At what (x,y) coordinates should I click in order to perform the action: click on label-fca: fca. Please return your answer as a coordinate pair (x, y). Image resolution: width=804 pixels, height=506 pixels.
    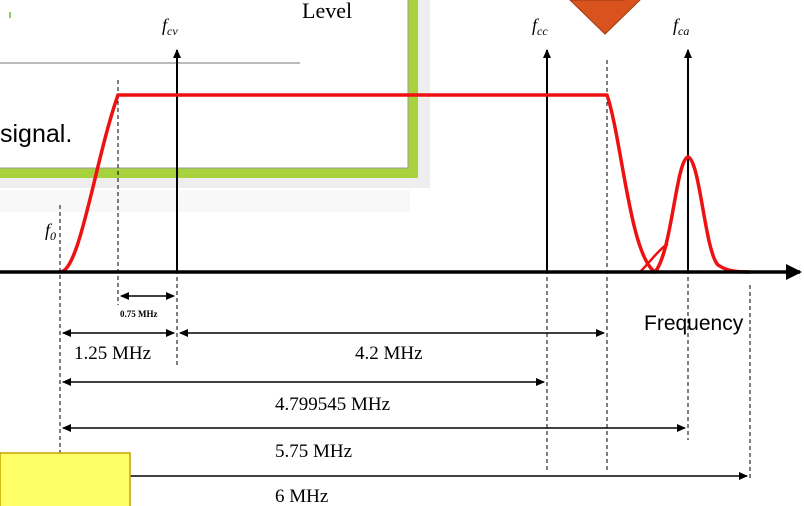
    Looking at the image, I should click on (681, 26).